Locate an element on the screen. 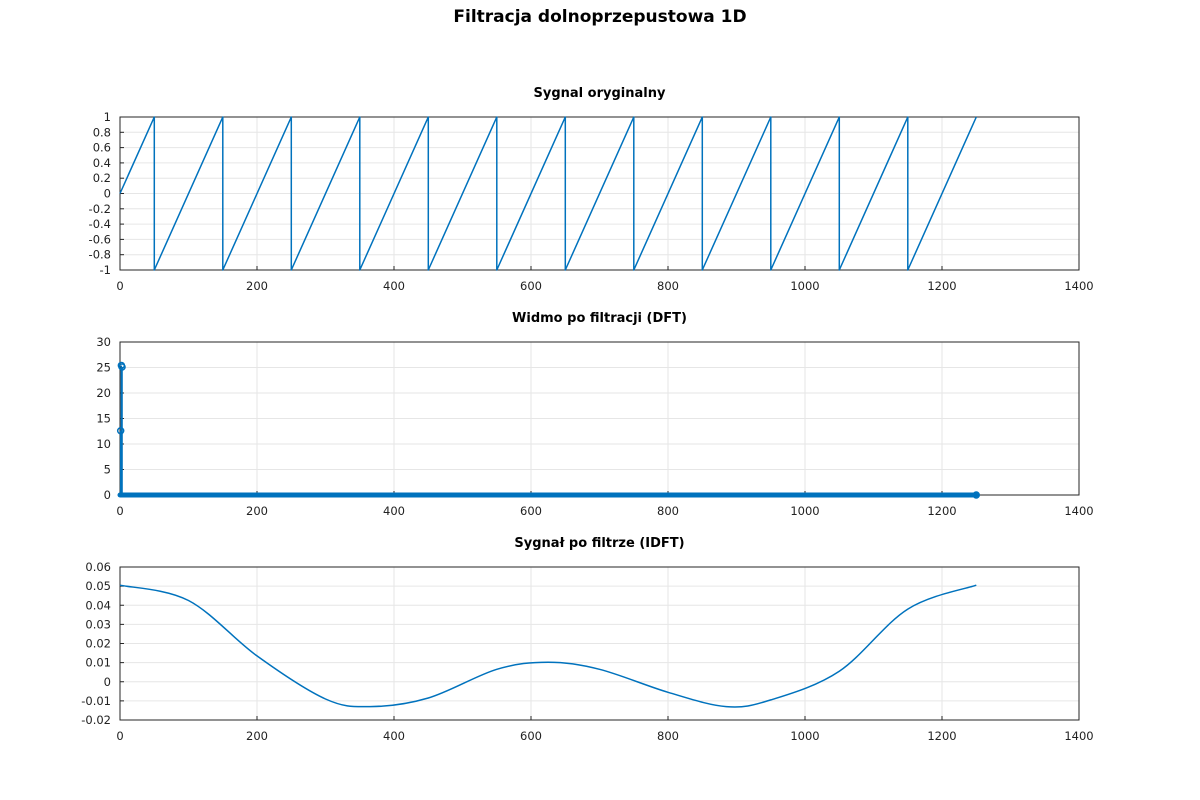  y-tick-label: -0.6 is located at coordinates (100, 239).